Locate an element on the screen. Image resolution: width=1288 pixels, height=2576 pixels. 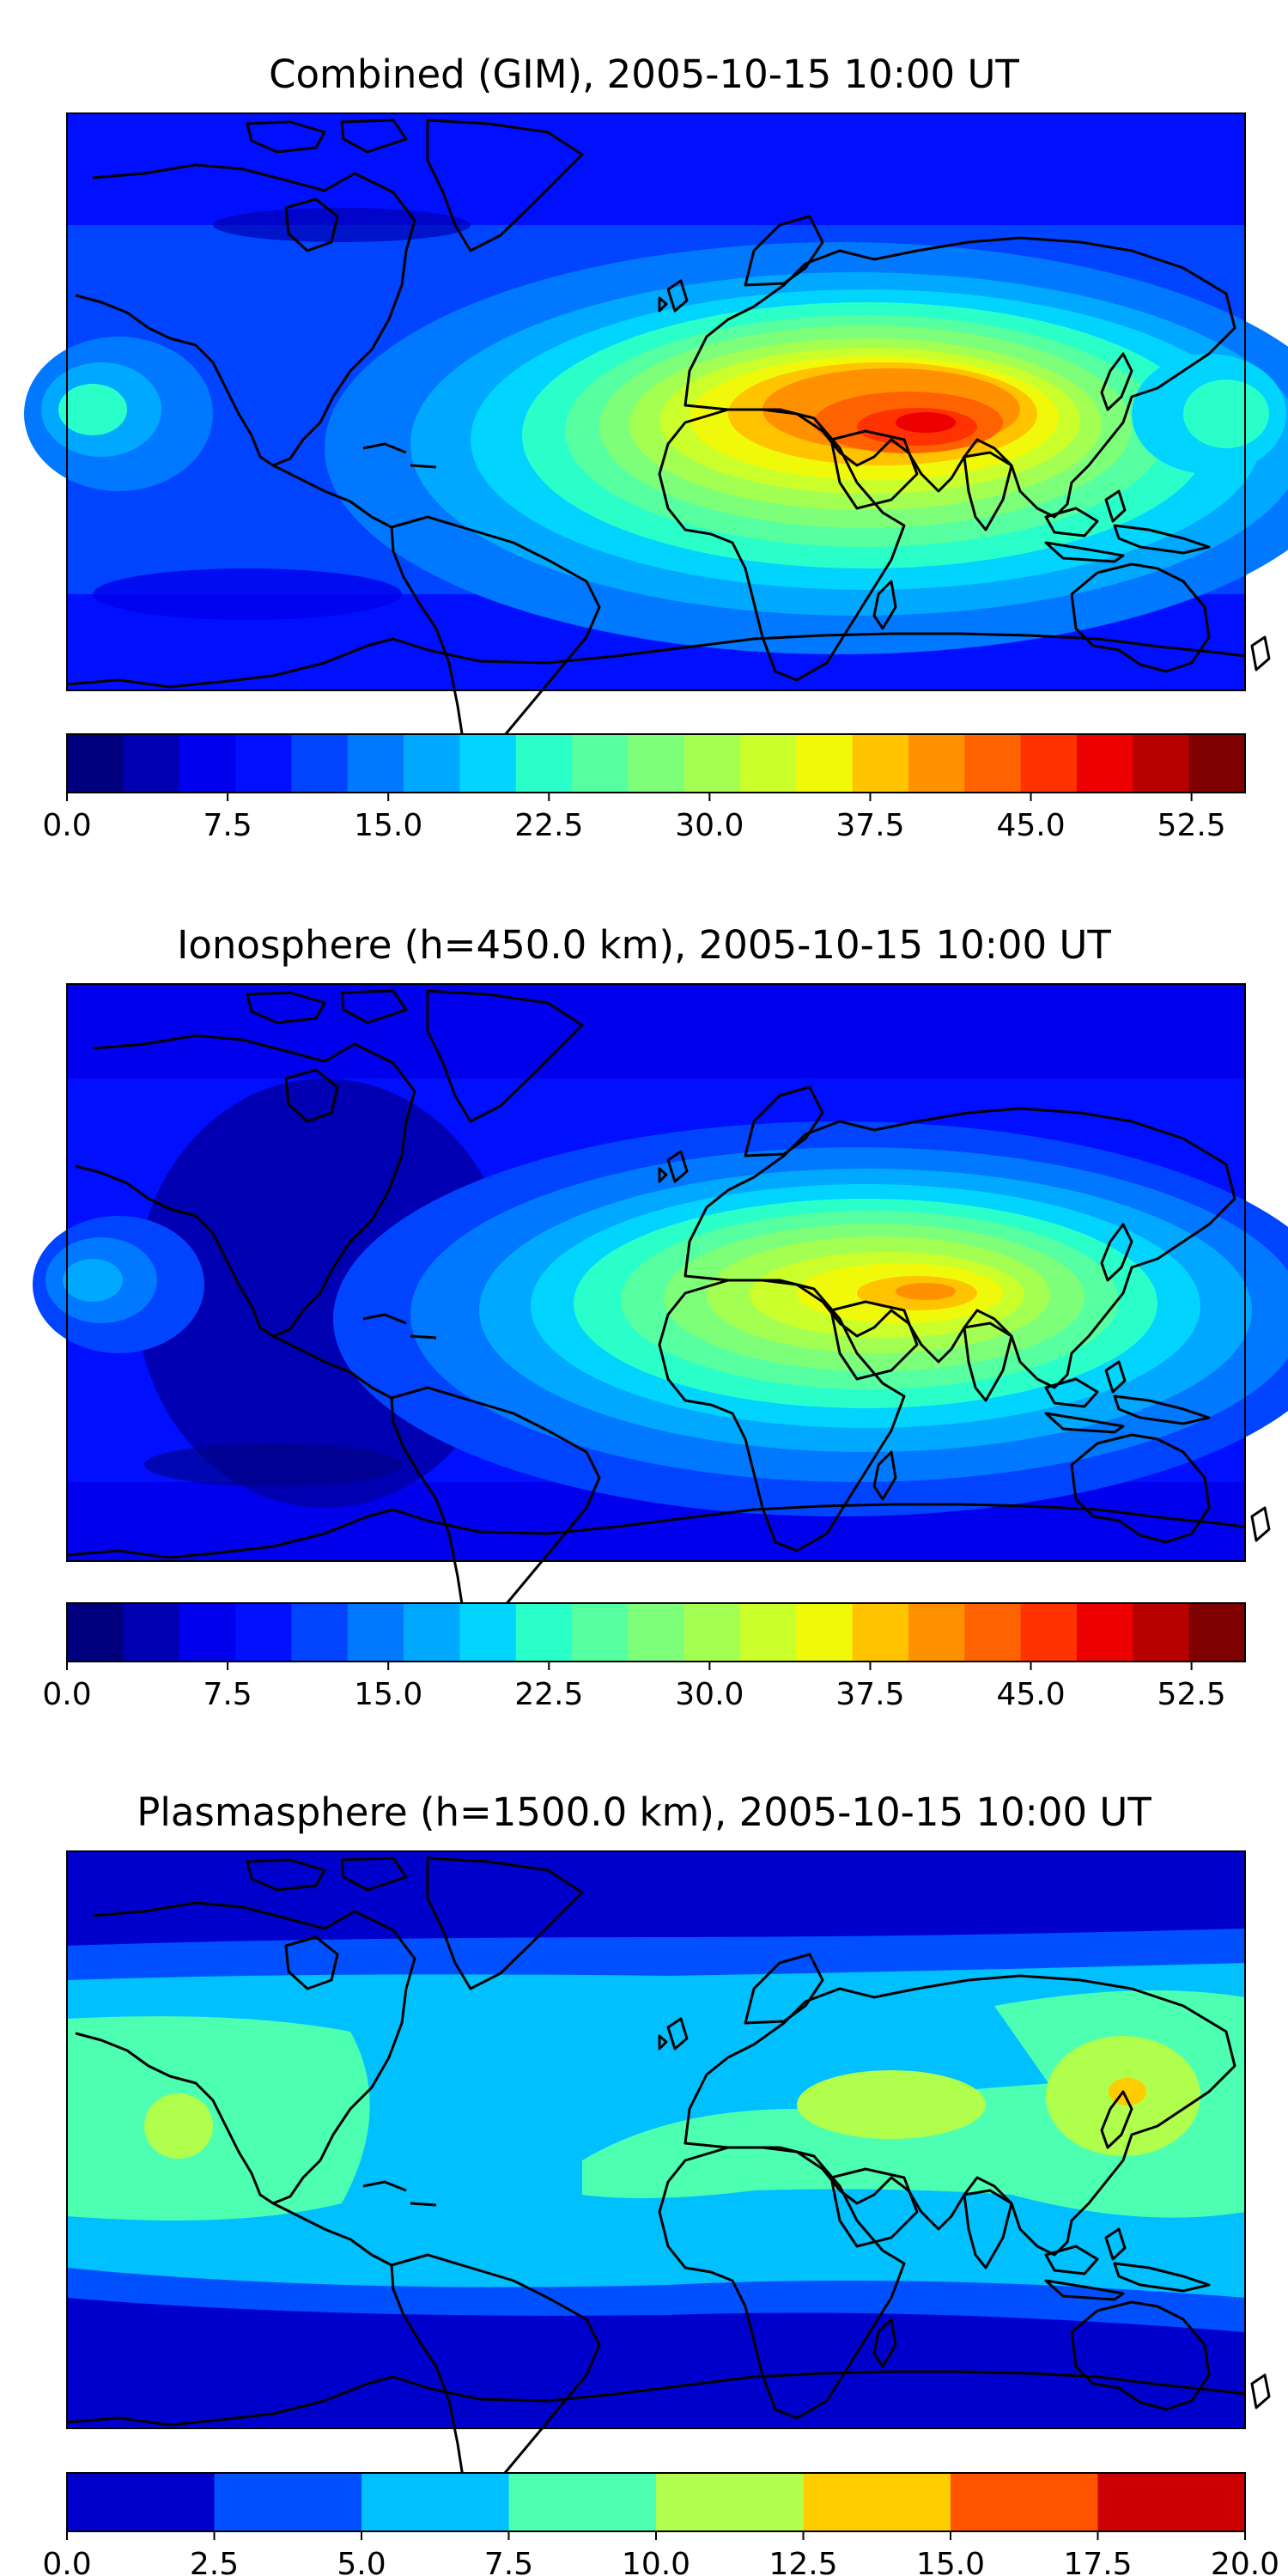
colorbar-1-tick-label: 37.5 is located at coordinates (870, 825).